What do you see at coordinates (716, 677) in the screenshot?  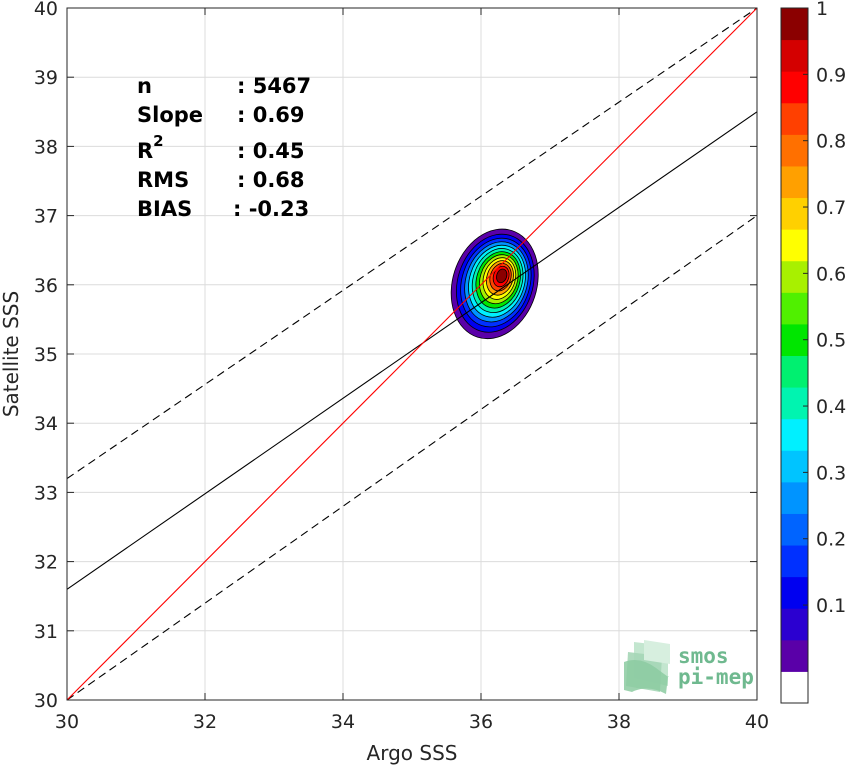 I see `logo-text-pimep: pi-mep` at bounding box center [716, 677].